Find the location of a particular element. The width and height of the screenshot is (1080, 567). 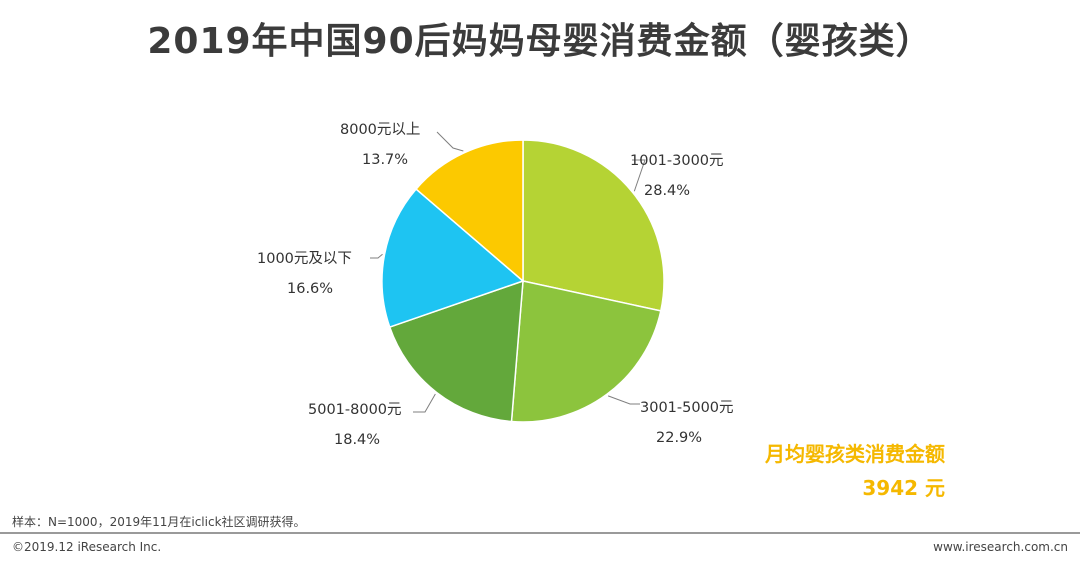

website-link: www.iresearch.com.cn is located at coordinates (1000, 547).